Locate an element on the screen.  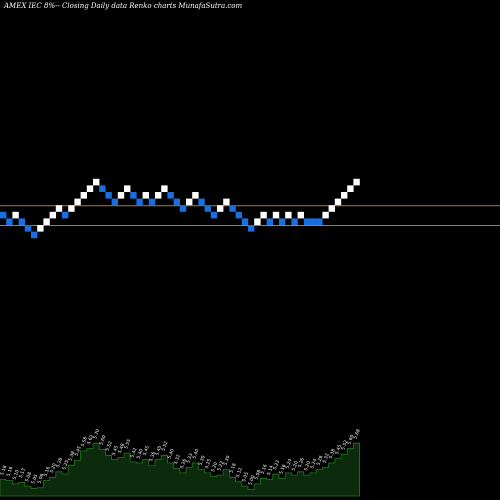
volume-label-5: 5.05 is located at coordinates (34, 479).